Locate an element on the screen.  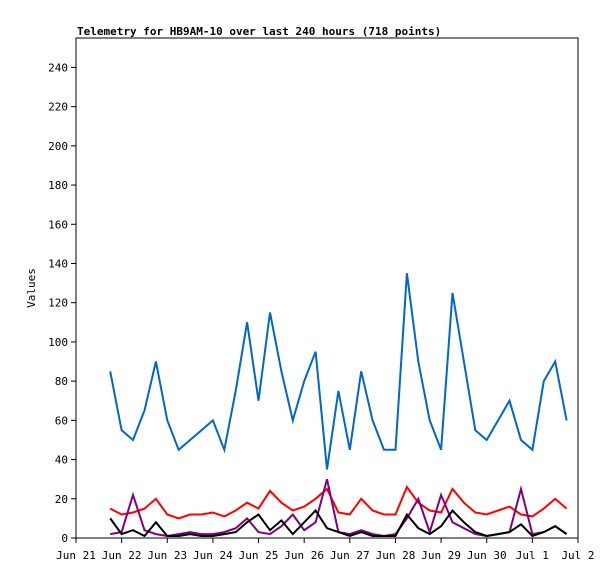
y-axis-label: Values is located at coordinates (31, 288).